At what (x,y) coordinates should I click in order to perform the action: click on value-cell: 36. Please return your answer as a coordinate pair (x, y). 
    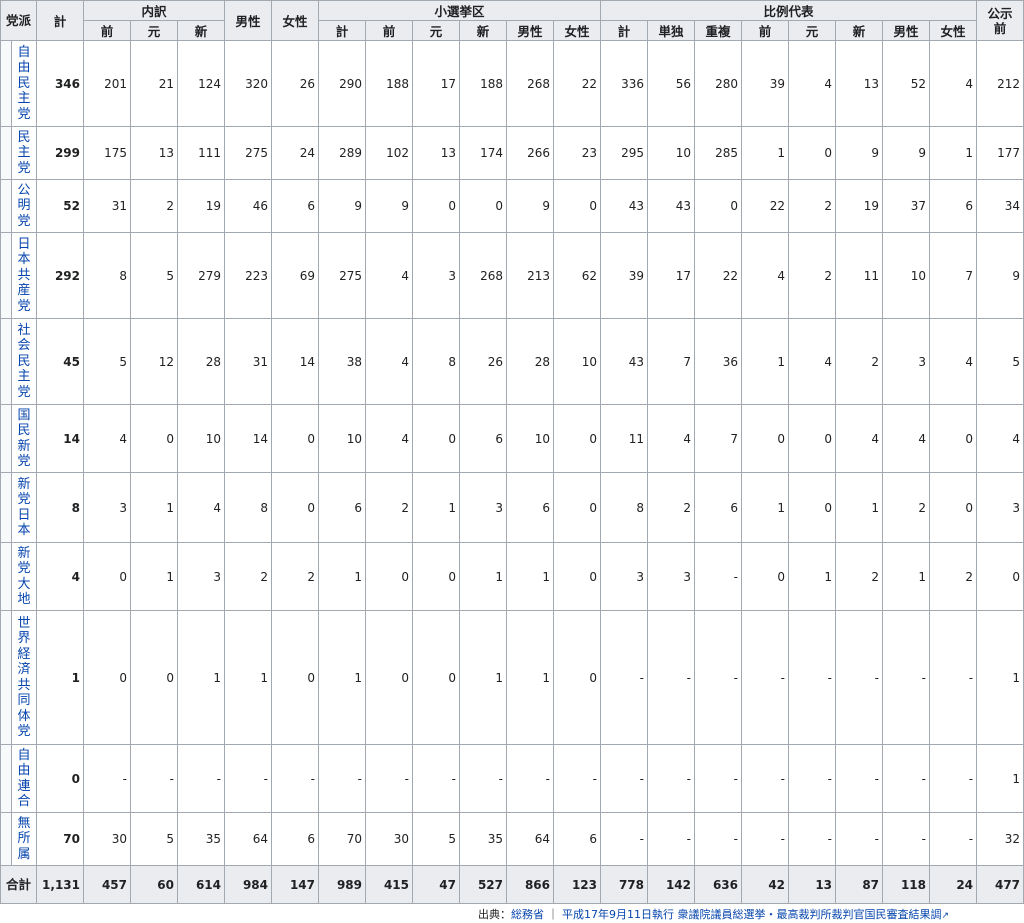
    Looking at the image, I should click on (718, 361).